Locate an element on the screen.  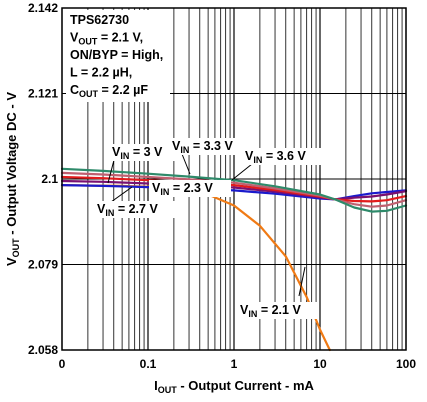
y-ticks: 2.058 2.079 2.1 2.121 2.142 is located at coordinates (43, 179).